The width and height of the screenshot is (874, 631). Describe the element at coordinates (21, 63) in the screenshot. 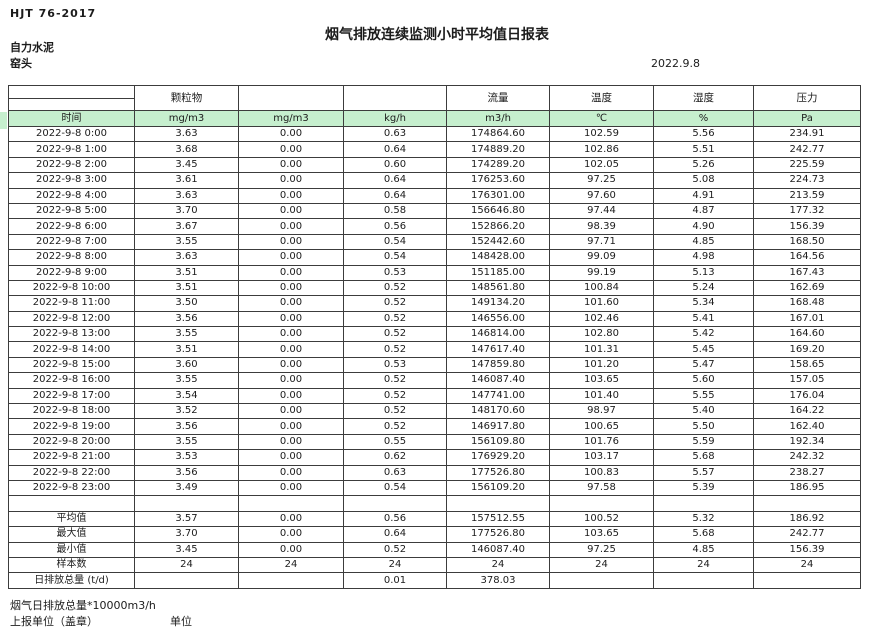

I see `monitoring-point: 窑头` at that location.